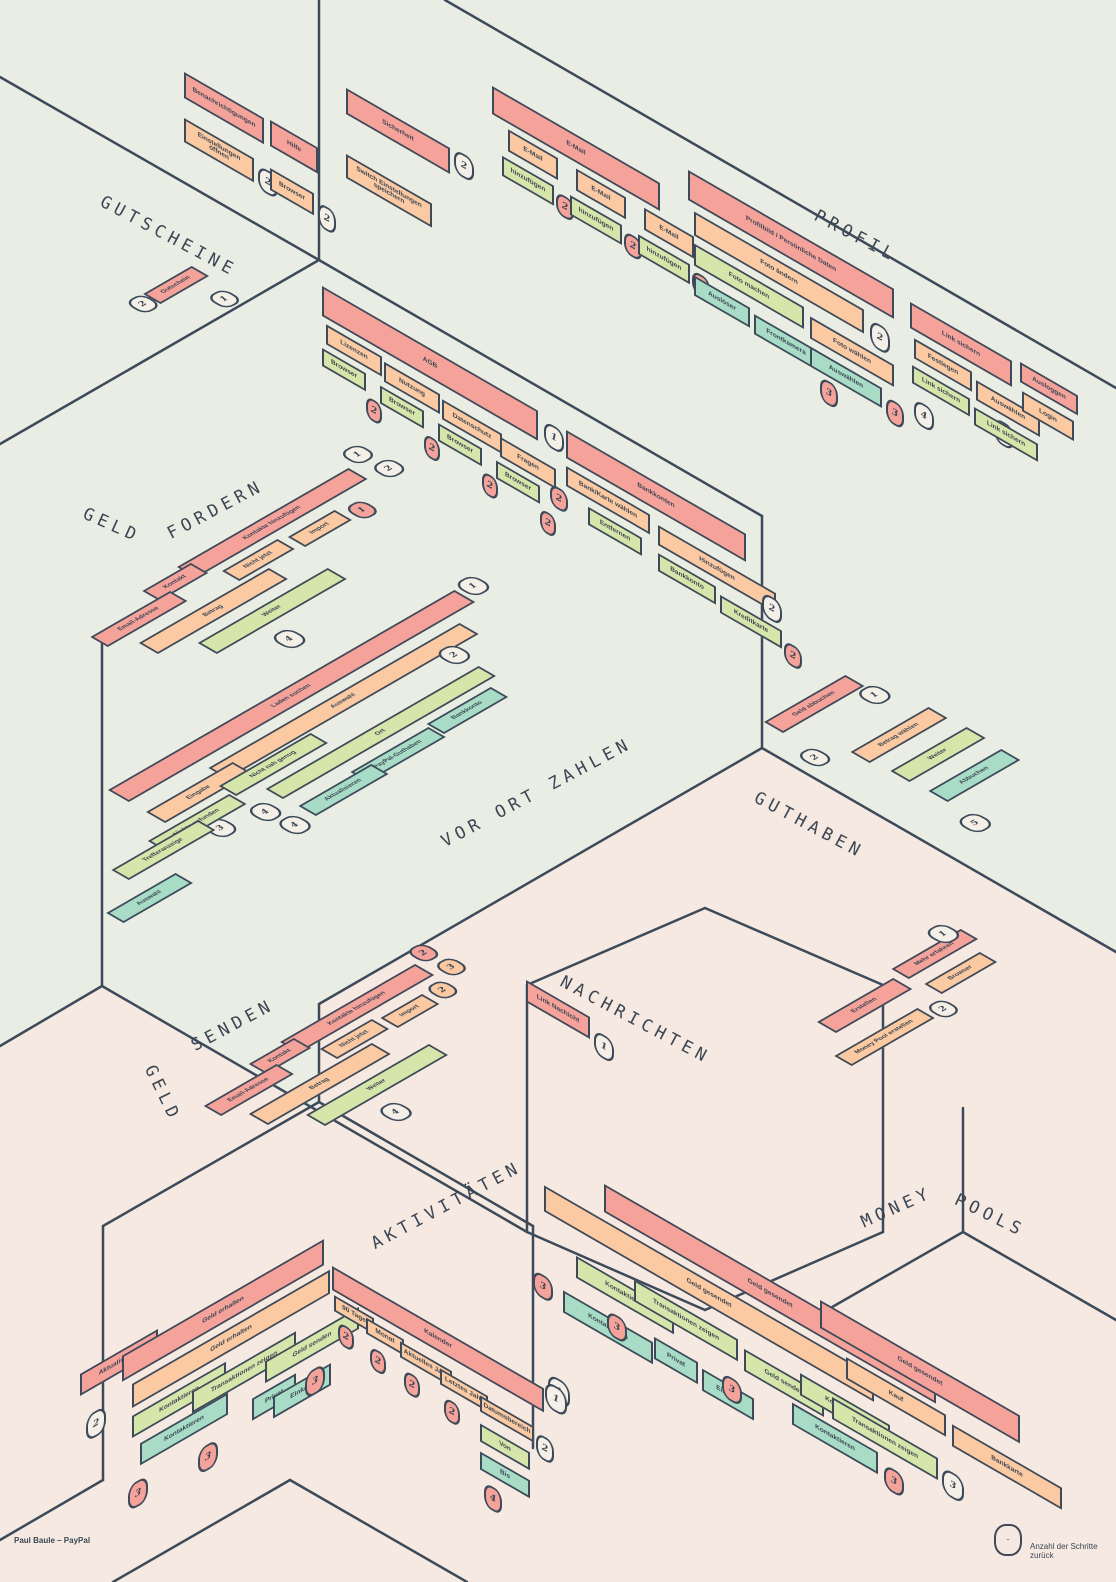  I want to click on credit-text: Paul Baule – PayPal, so click(52, 1540).